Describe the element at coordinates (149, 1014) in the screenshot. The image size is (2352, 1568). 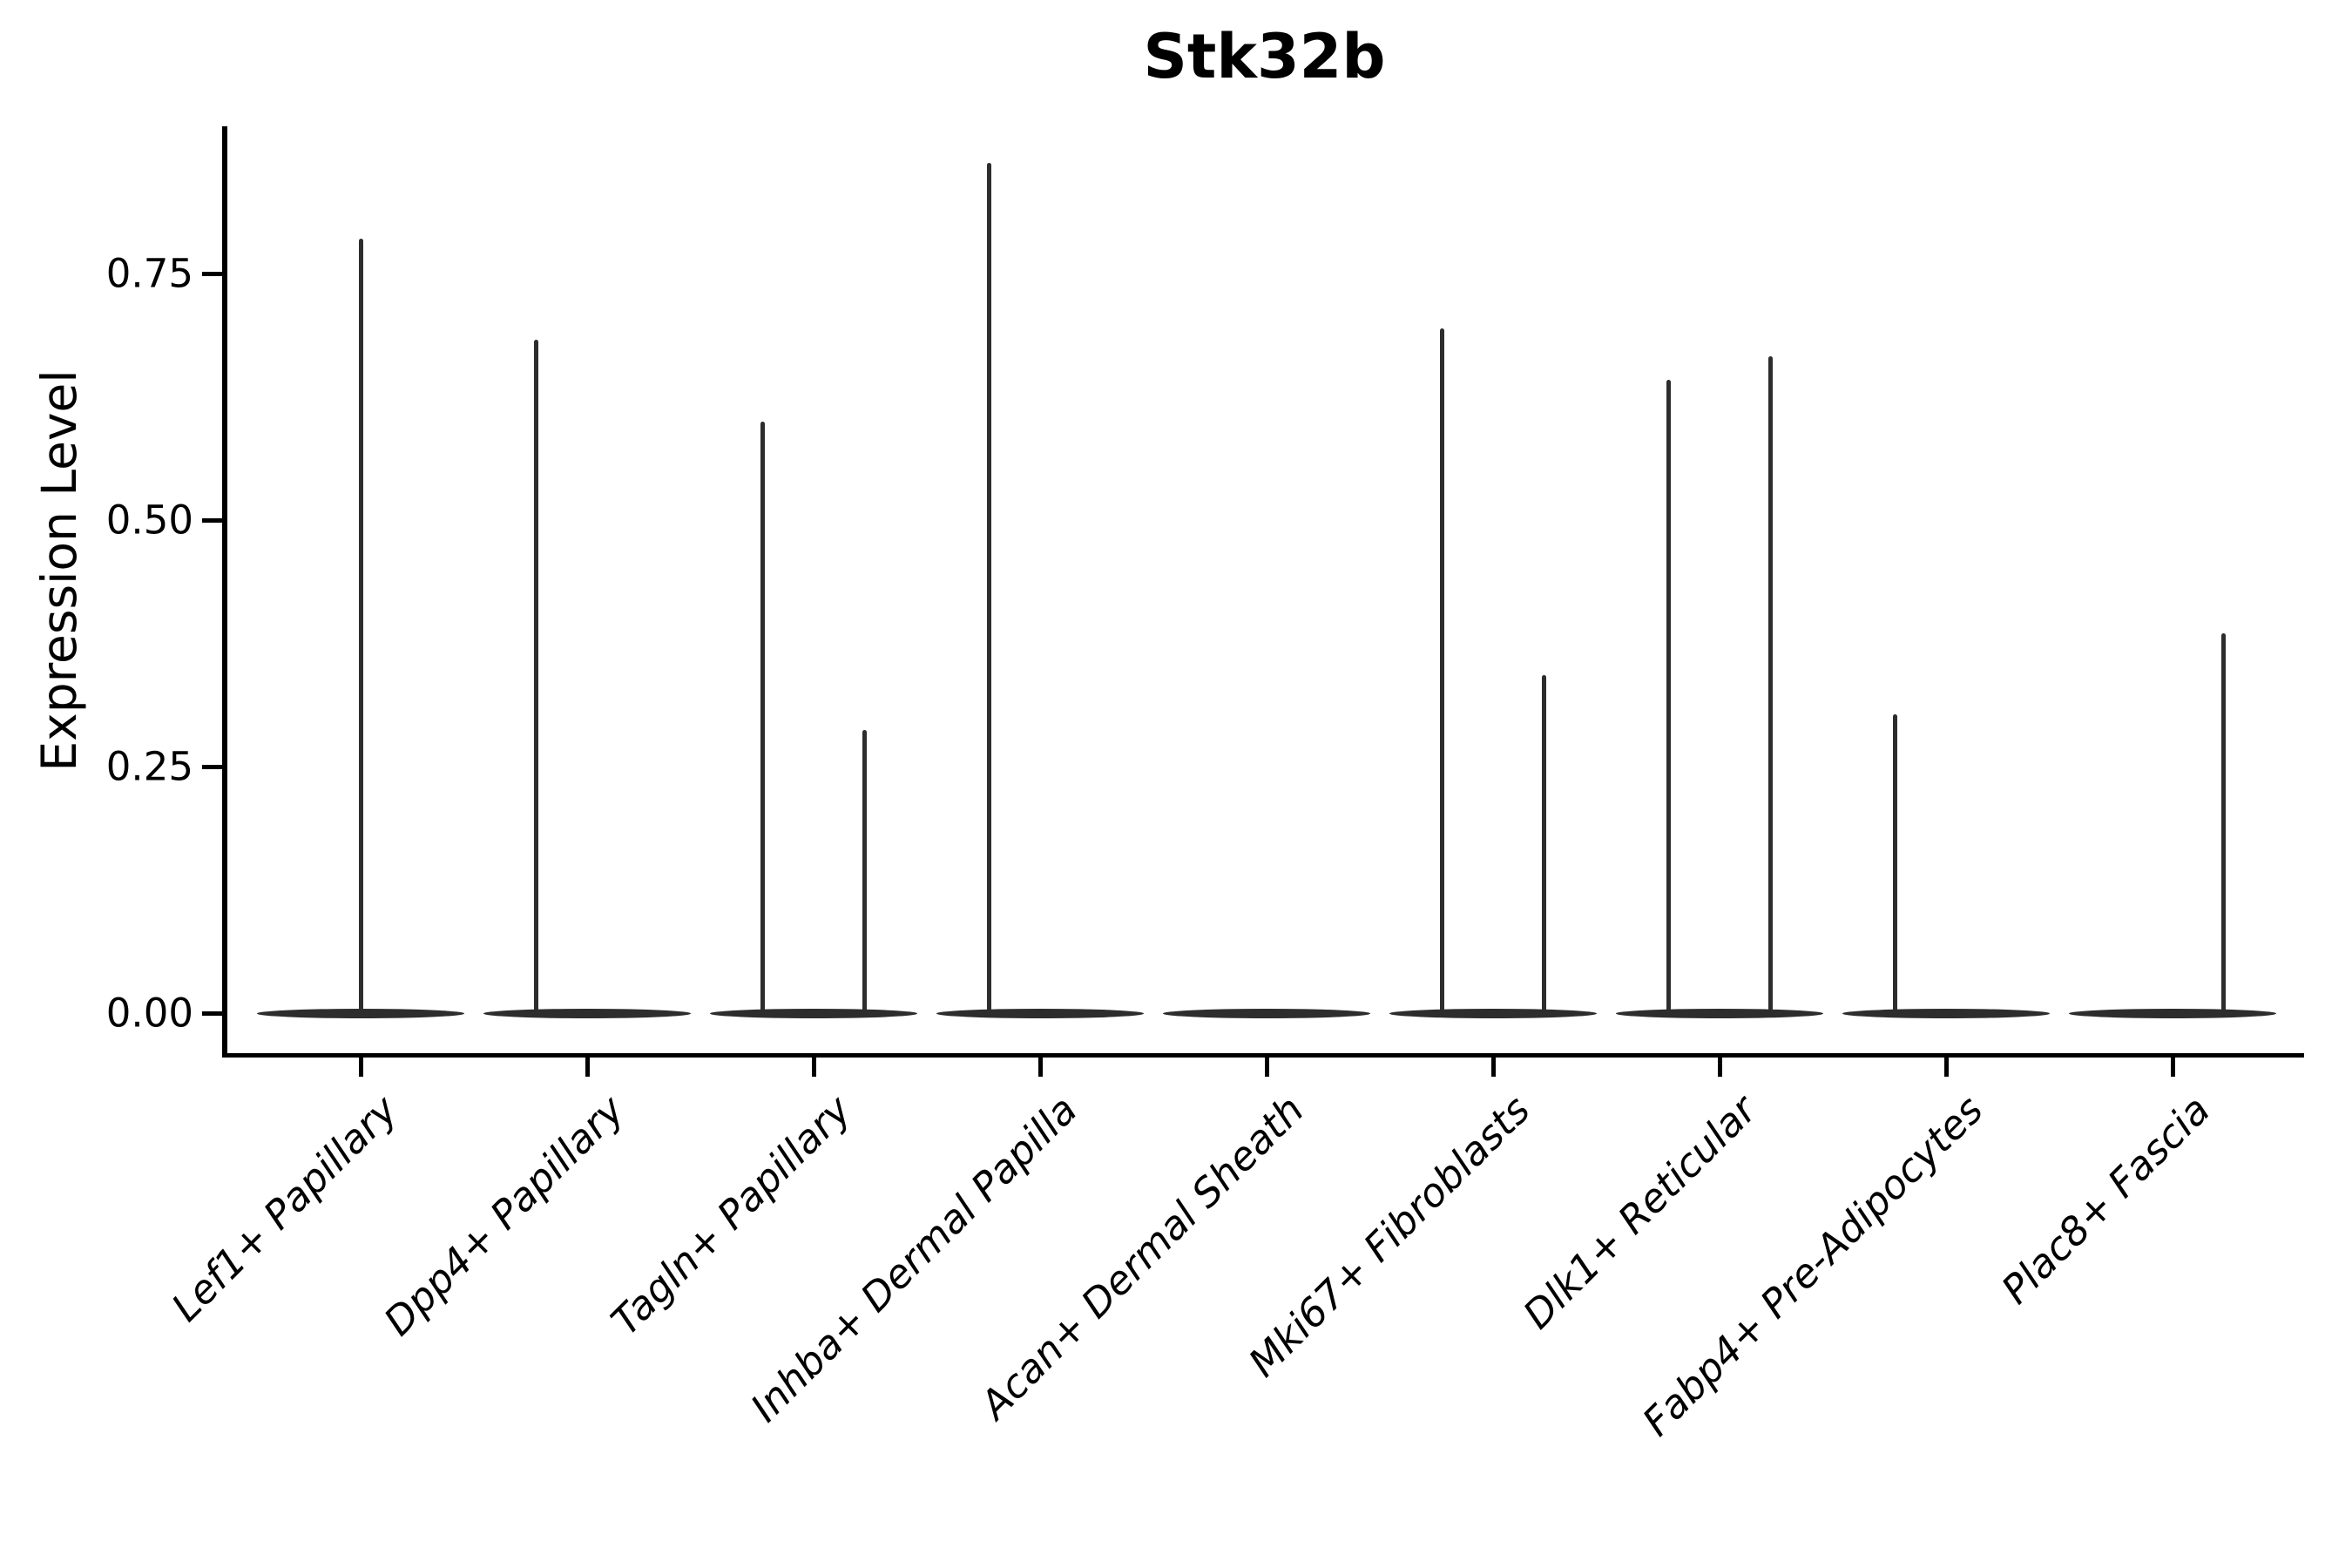
I see `y-tick-label: 0.00` at that location.